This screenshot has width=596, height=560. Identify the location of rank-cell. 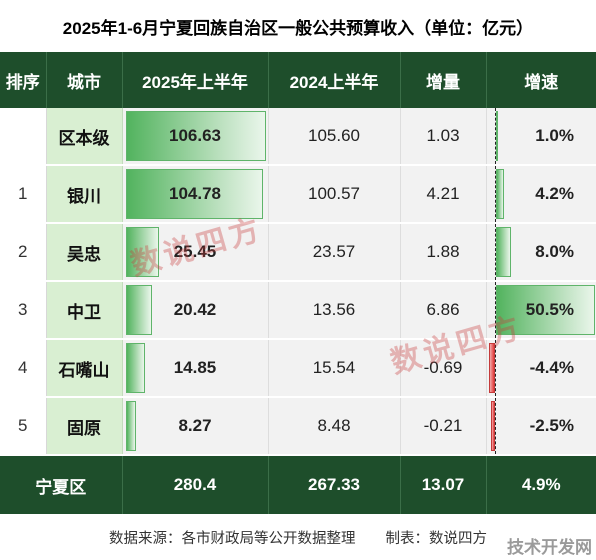
(23, 137).